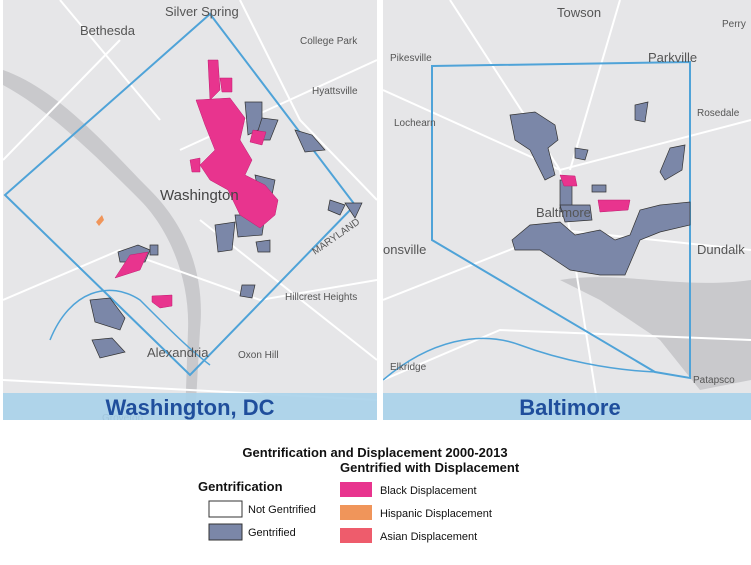 This screenshot has height=565, width=751. What do you see at coordinates (240, 486) in the screenshot?
I see `legend-heading: Gentrification` at bounding box center [240, 486].